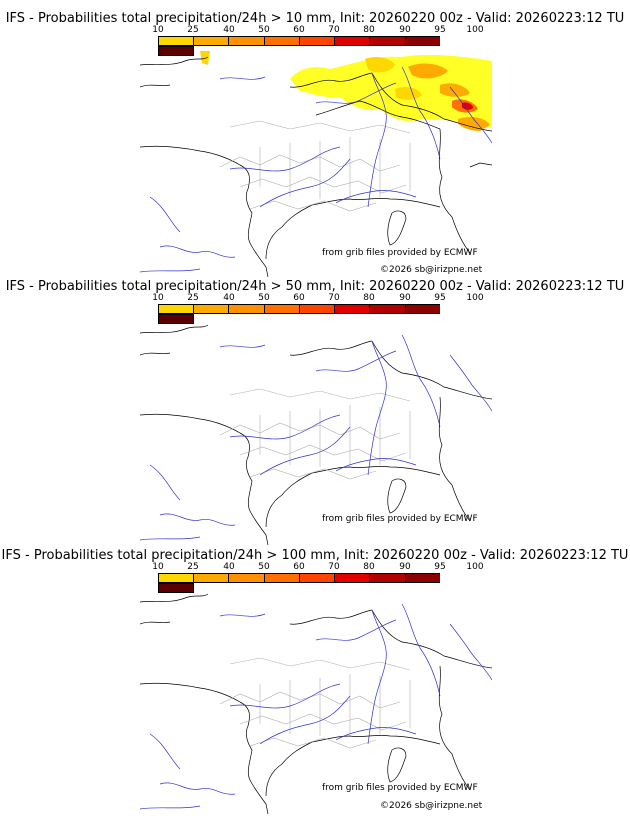 The image size is (630, 828). What do you see at coordinates (346, 91) in the screenshot?
I see `precip-areas` at bounding box center [346, 91].